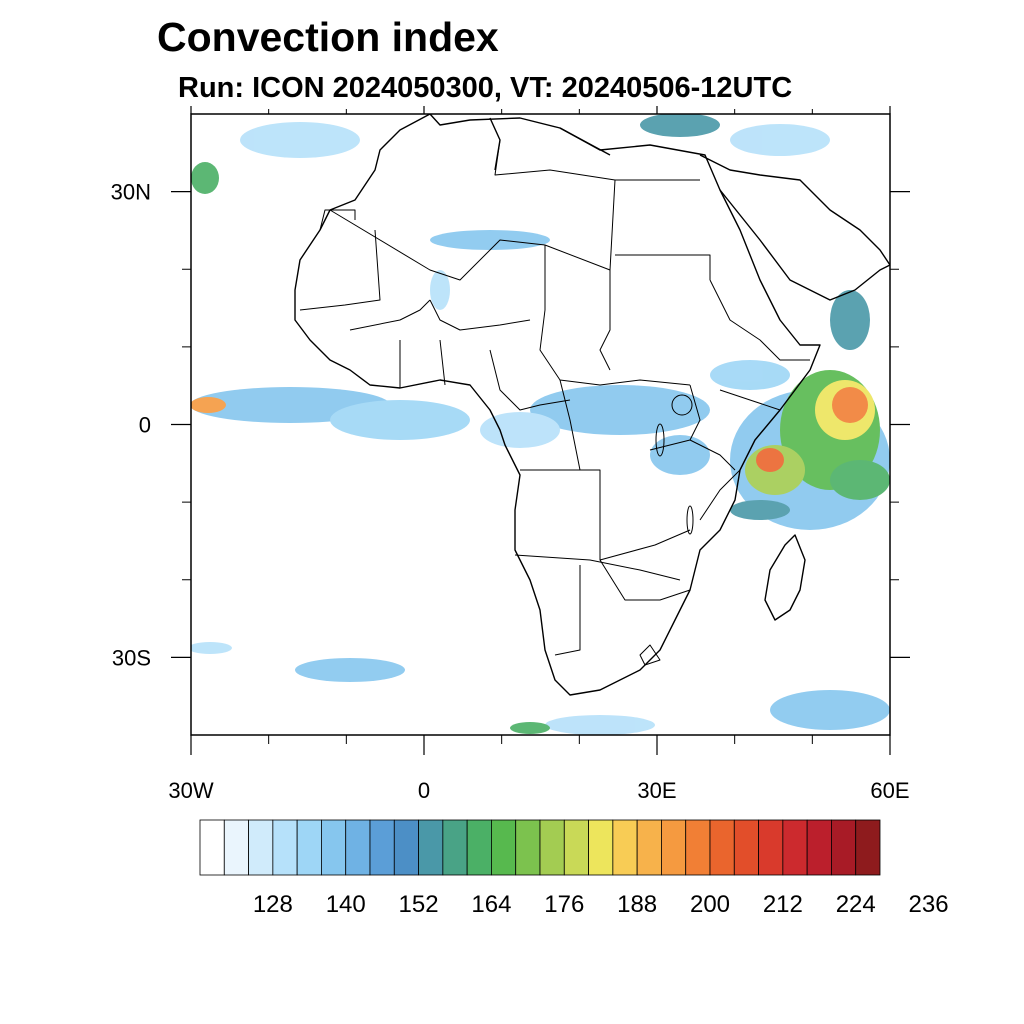  I want to click on lon-tick-label: 30W, so click(190, 790).